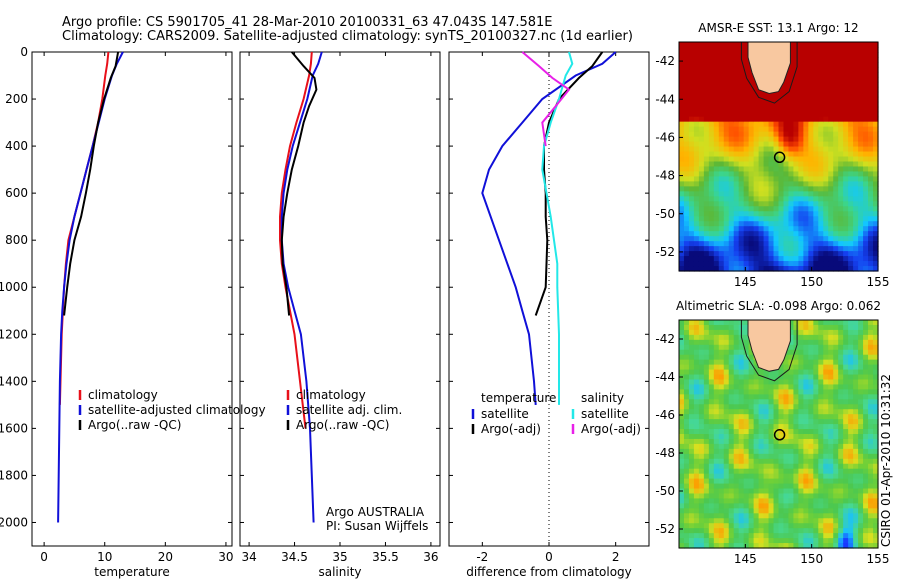 Image resolution: width=900 pixels, height=580 pixels. Describe the element at coordinates (549, 557) in the screenshot. I see `x-tick-label: 0` at that location.